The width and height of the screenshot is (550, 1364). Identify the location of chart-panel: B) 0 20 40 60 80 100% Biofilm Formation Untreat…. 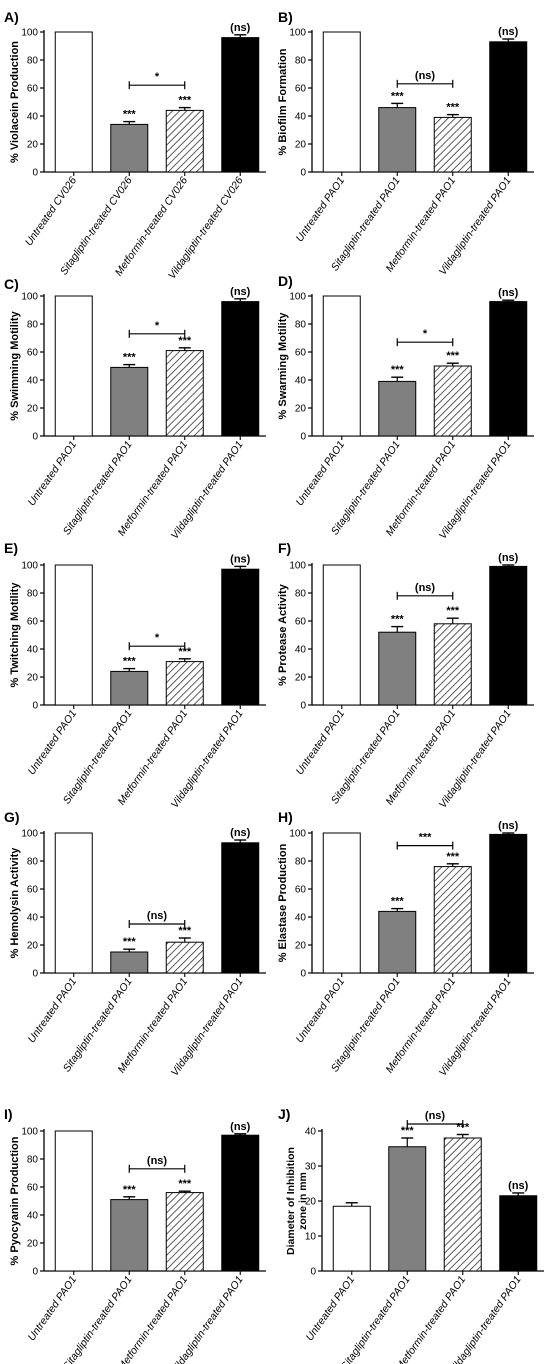
(405, 143).